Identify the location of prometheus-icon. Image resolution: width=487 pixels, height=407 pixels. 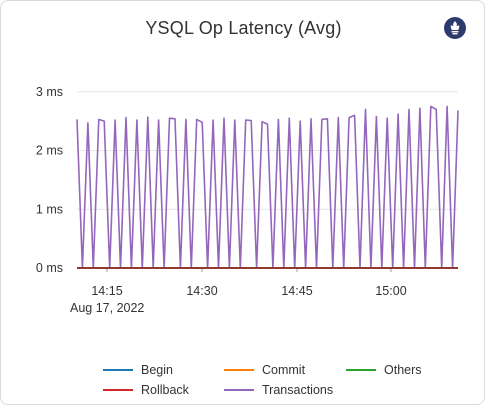
(455, 28).